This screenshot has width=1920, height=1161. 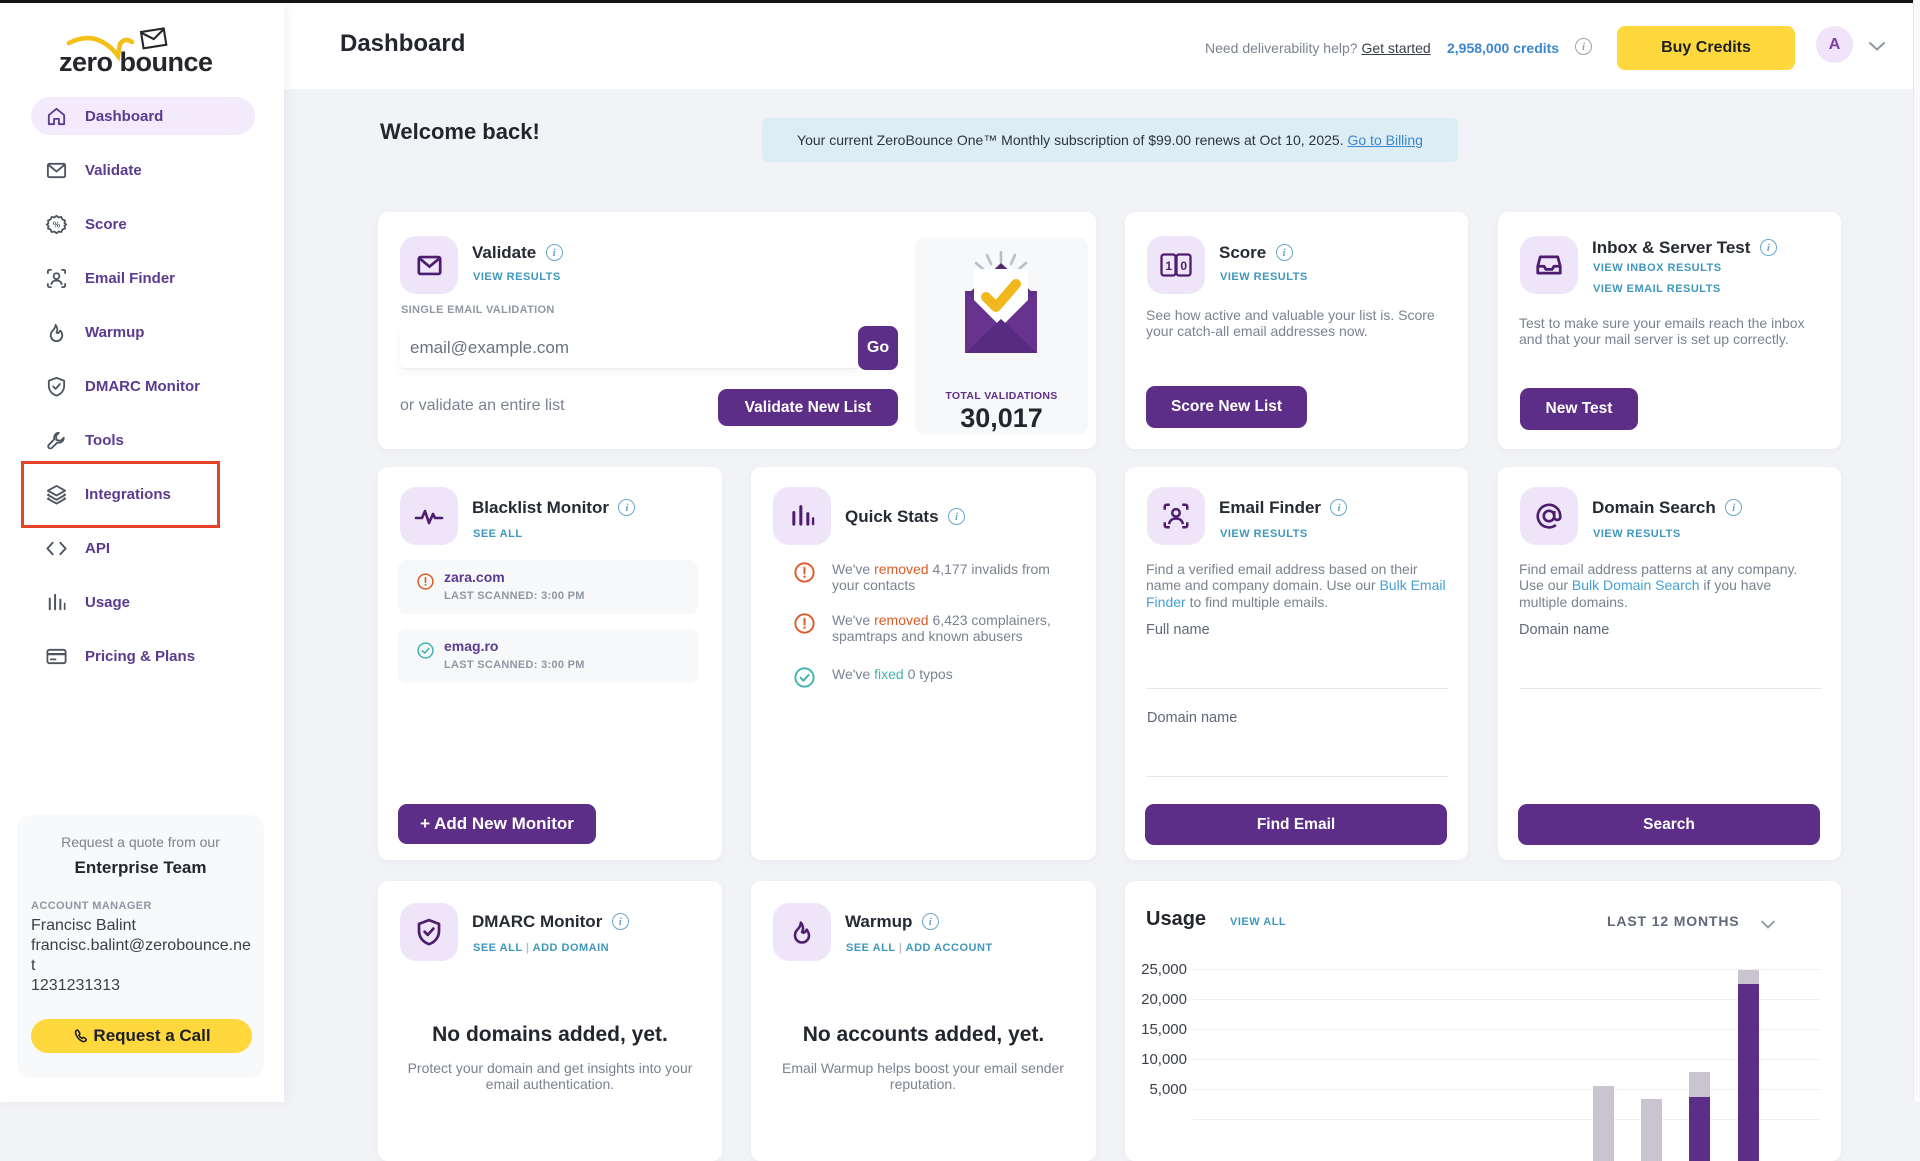 What do you see at coordinates (1183, 266) in the screenshot?
I see `svg-text: 0` at bounding box center [1183, 266].